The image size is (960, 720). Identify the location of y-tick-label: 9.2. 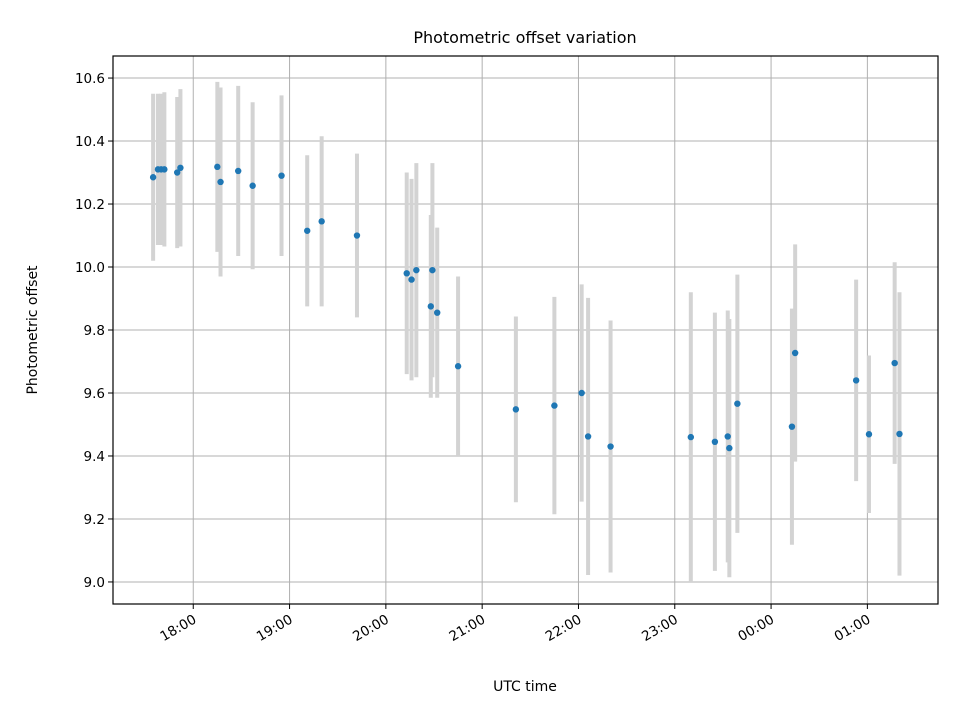
(94, 520).